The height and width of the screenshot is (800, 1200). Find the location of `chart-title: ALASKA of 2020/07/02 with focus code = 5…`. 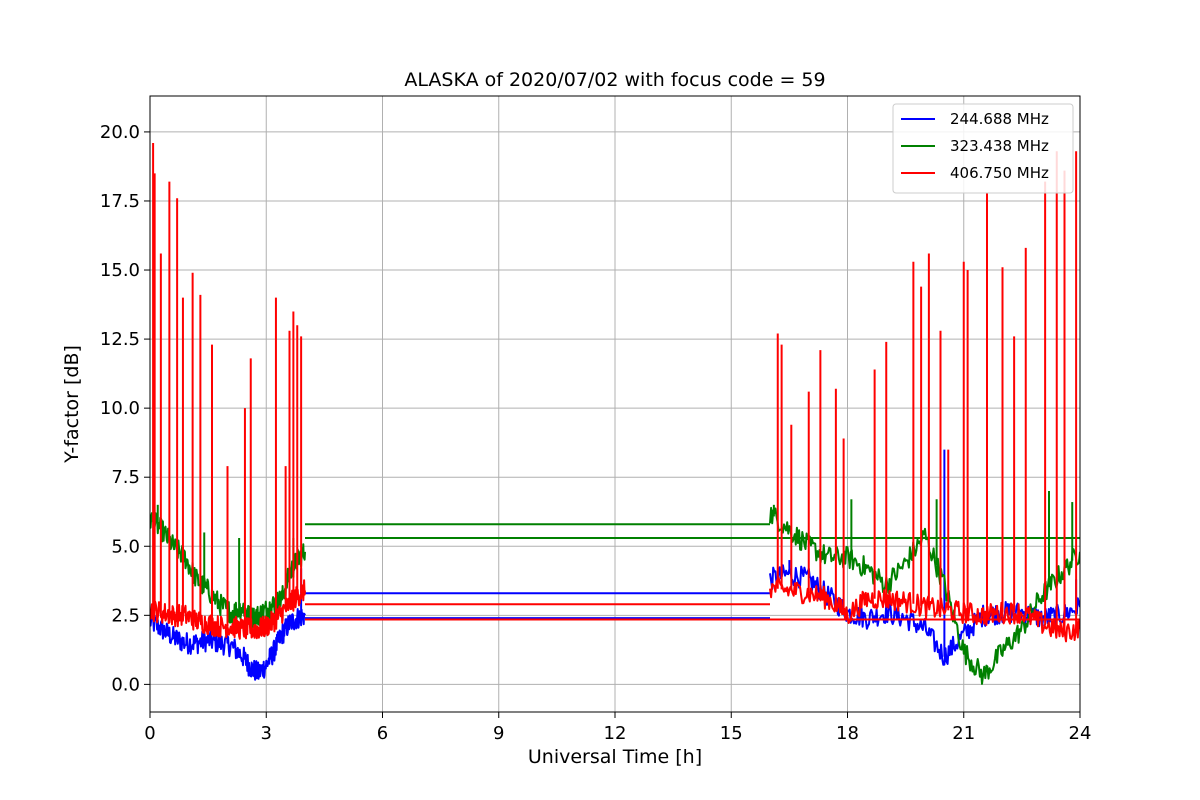

chart-title: ALASKA of 2020/07/02 with focus code = 5… is located at coordinates (614, 80).